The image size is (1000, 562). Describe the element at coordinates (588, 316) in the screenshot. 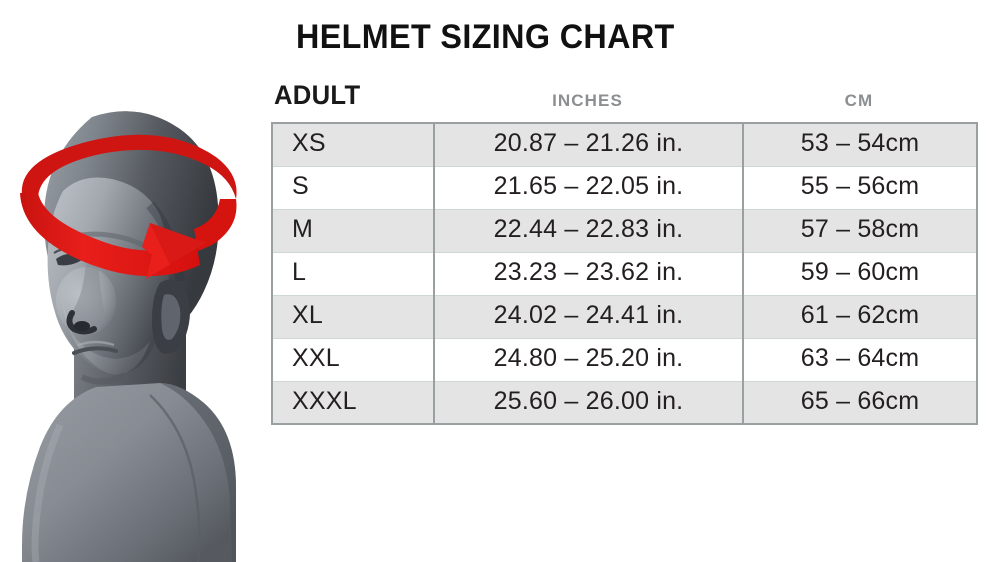

I see `cell-inches: 24.02 – 24.41 in.` at that location.